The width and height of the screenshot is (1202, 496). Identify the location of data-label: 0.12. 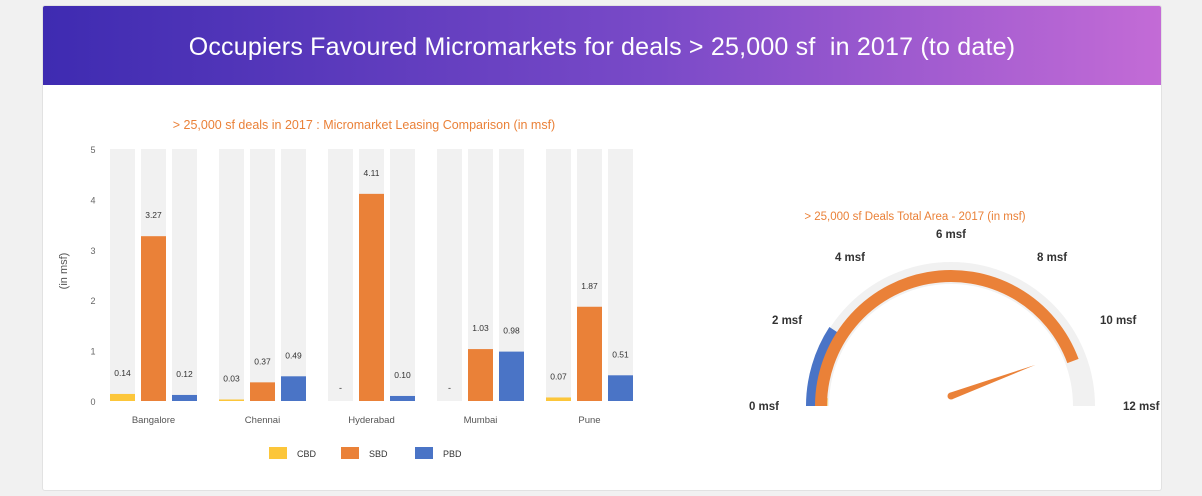
(184, 374).